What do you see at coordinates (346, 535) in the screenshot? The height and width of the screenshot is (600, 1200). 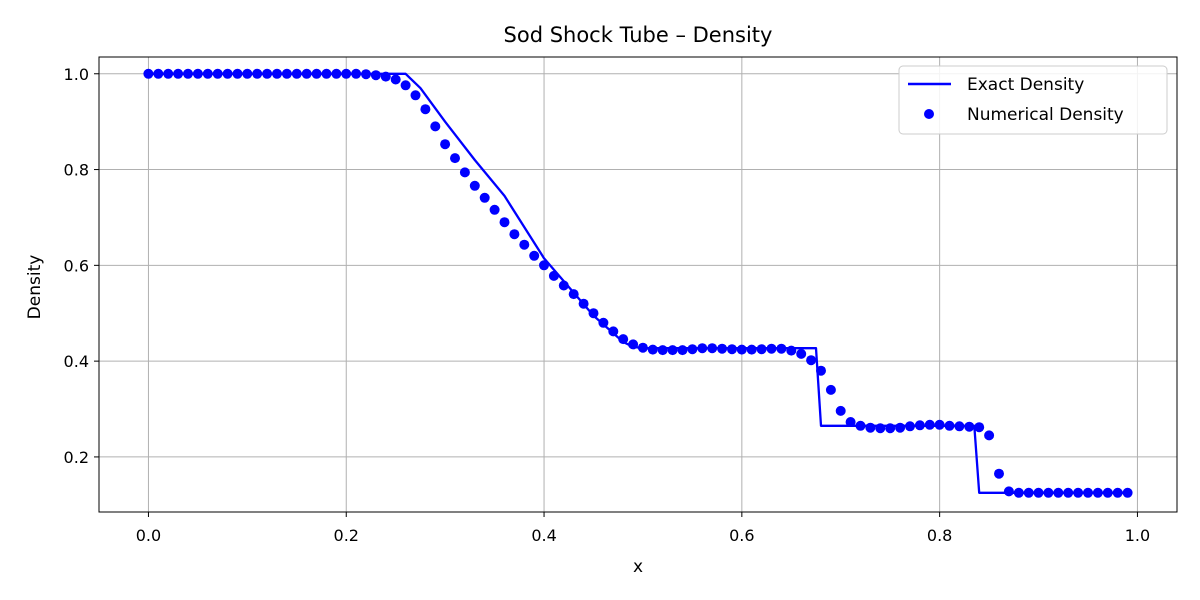 I see `x-tick-label: 0.2` at bounding box center [346, 535].